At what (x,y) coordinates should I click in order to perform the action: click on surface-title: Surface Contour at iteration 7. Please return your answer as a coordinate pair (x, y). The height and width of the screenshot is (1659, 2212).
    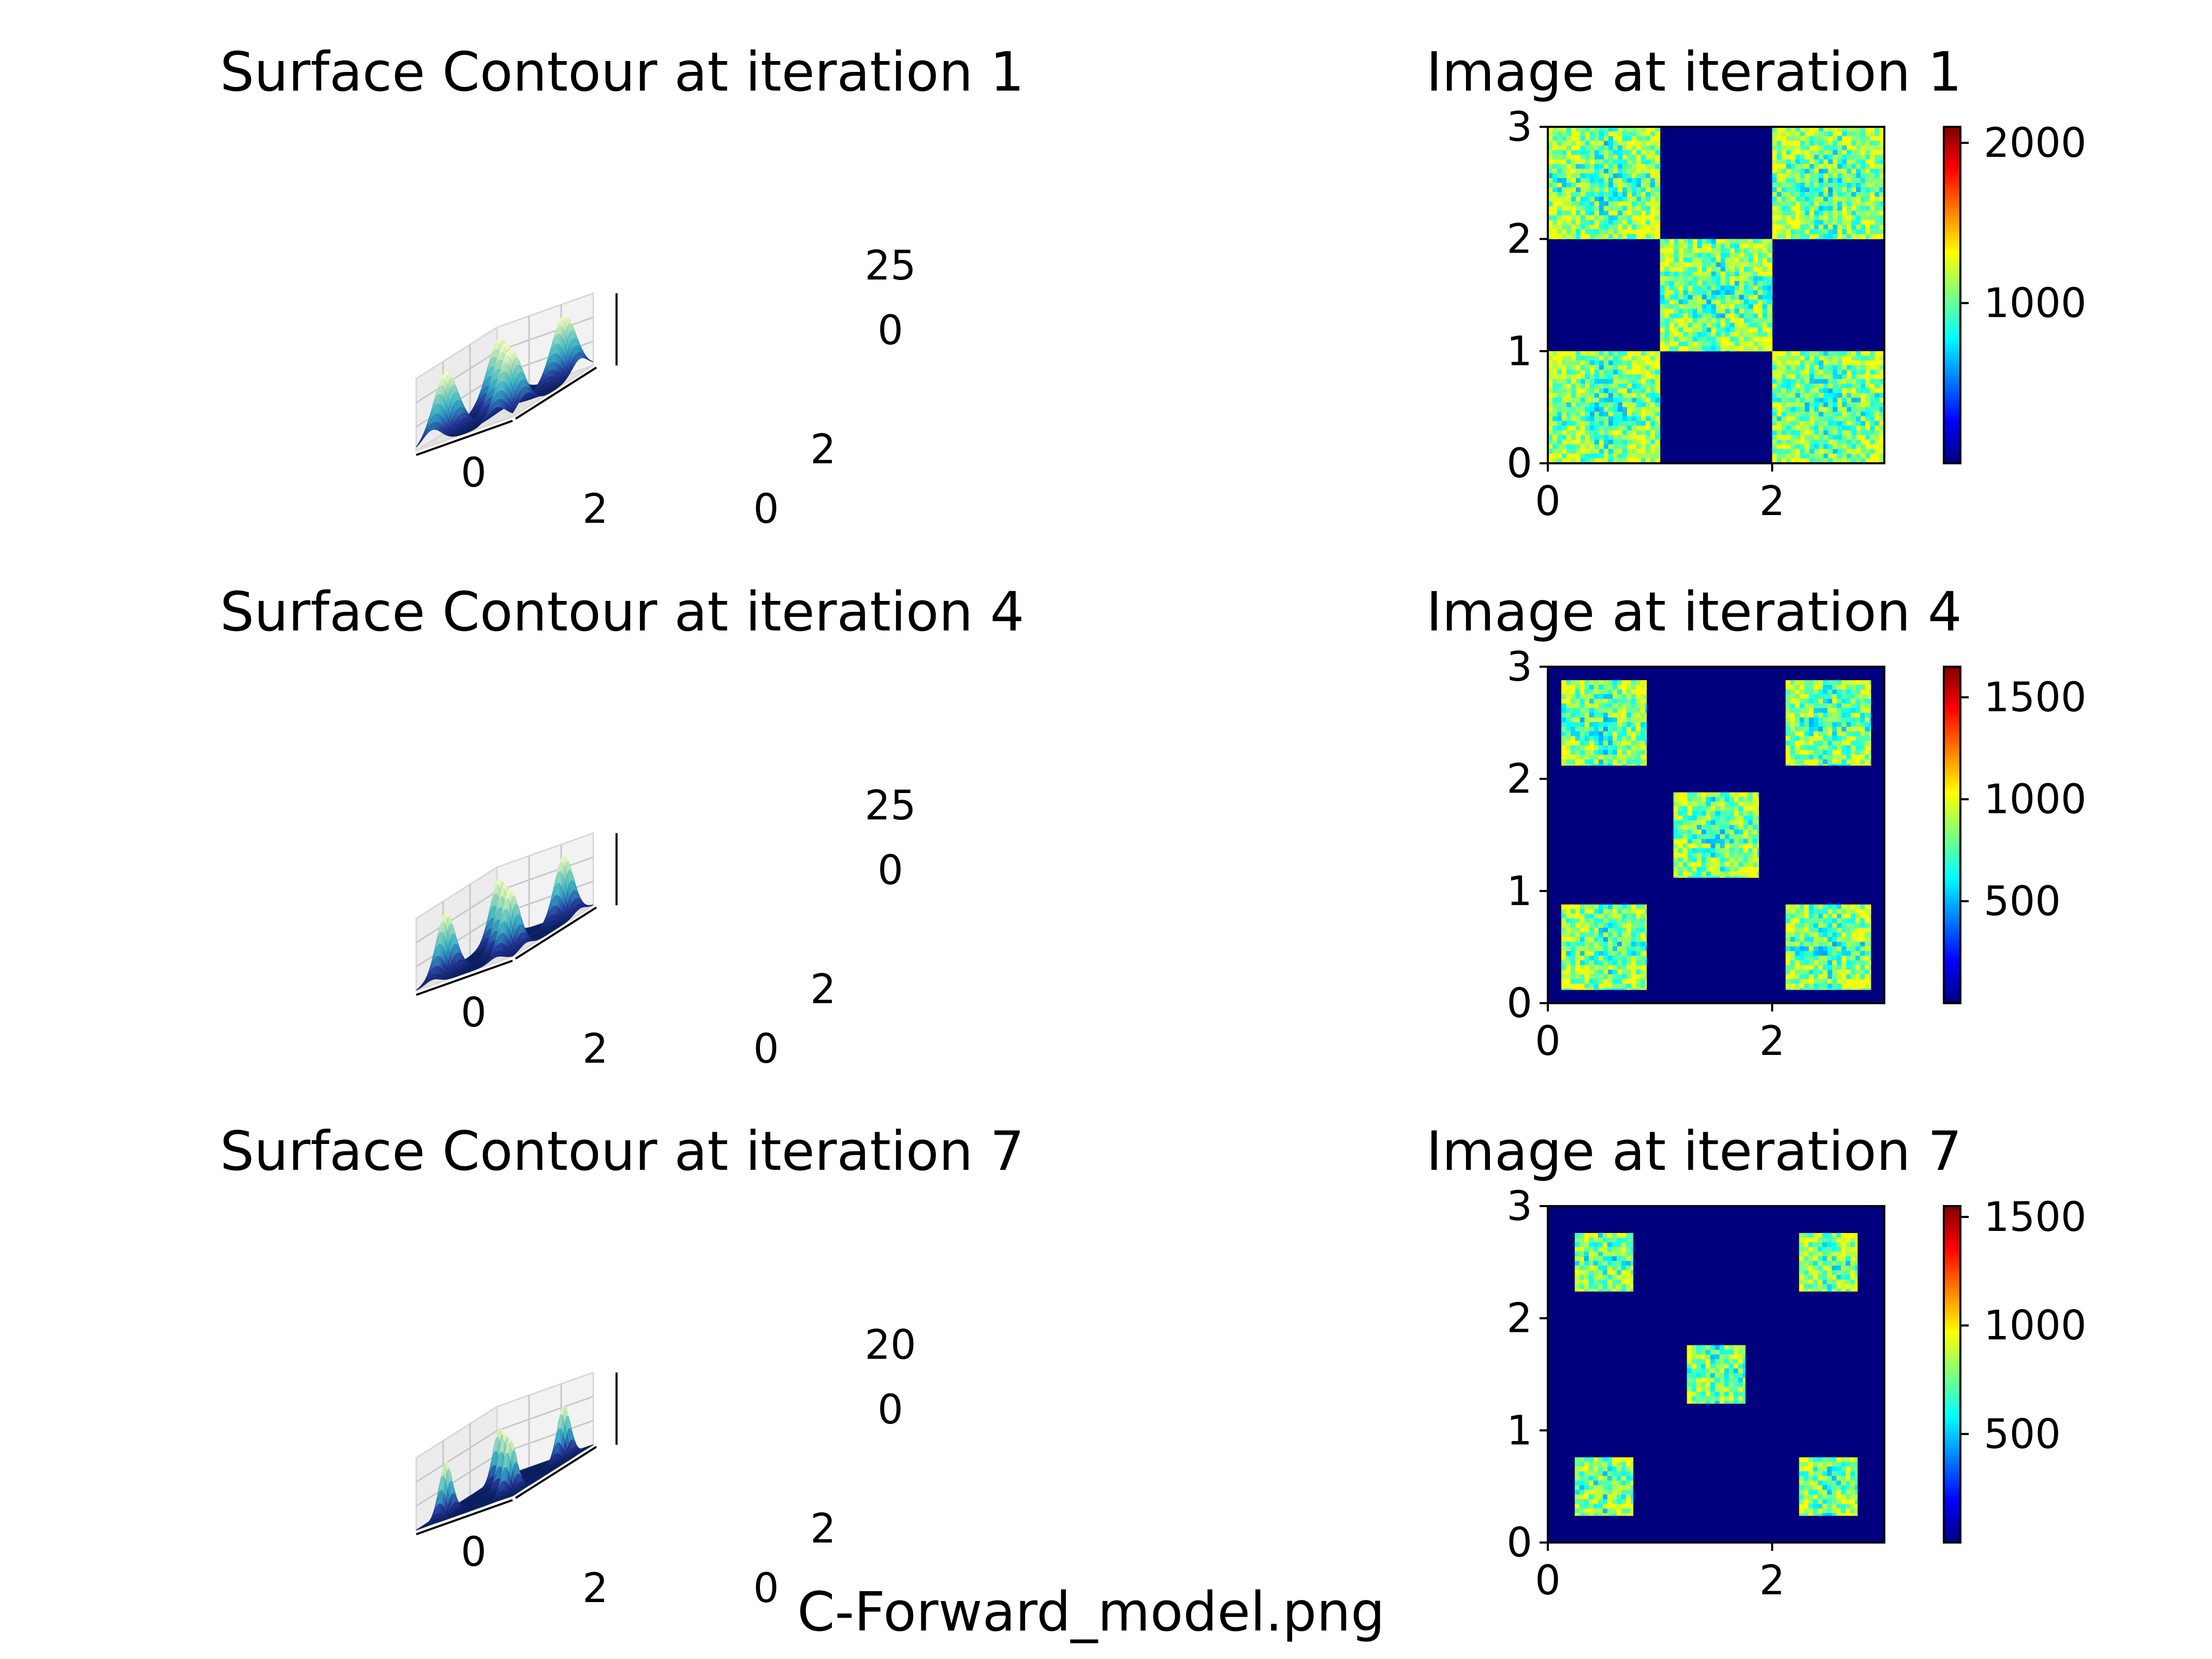
    Looking at the image, I should click on (622, 1151).